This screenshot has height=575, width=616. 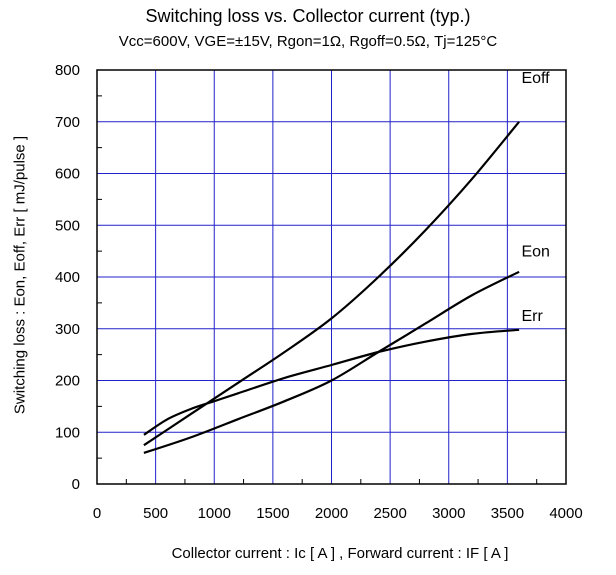 I want to click on series-label-eoff: Eoff, so click(x=535, y=78).